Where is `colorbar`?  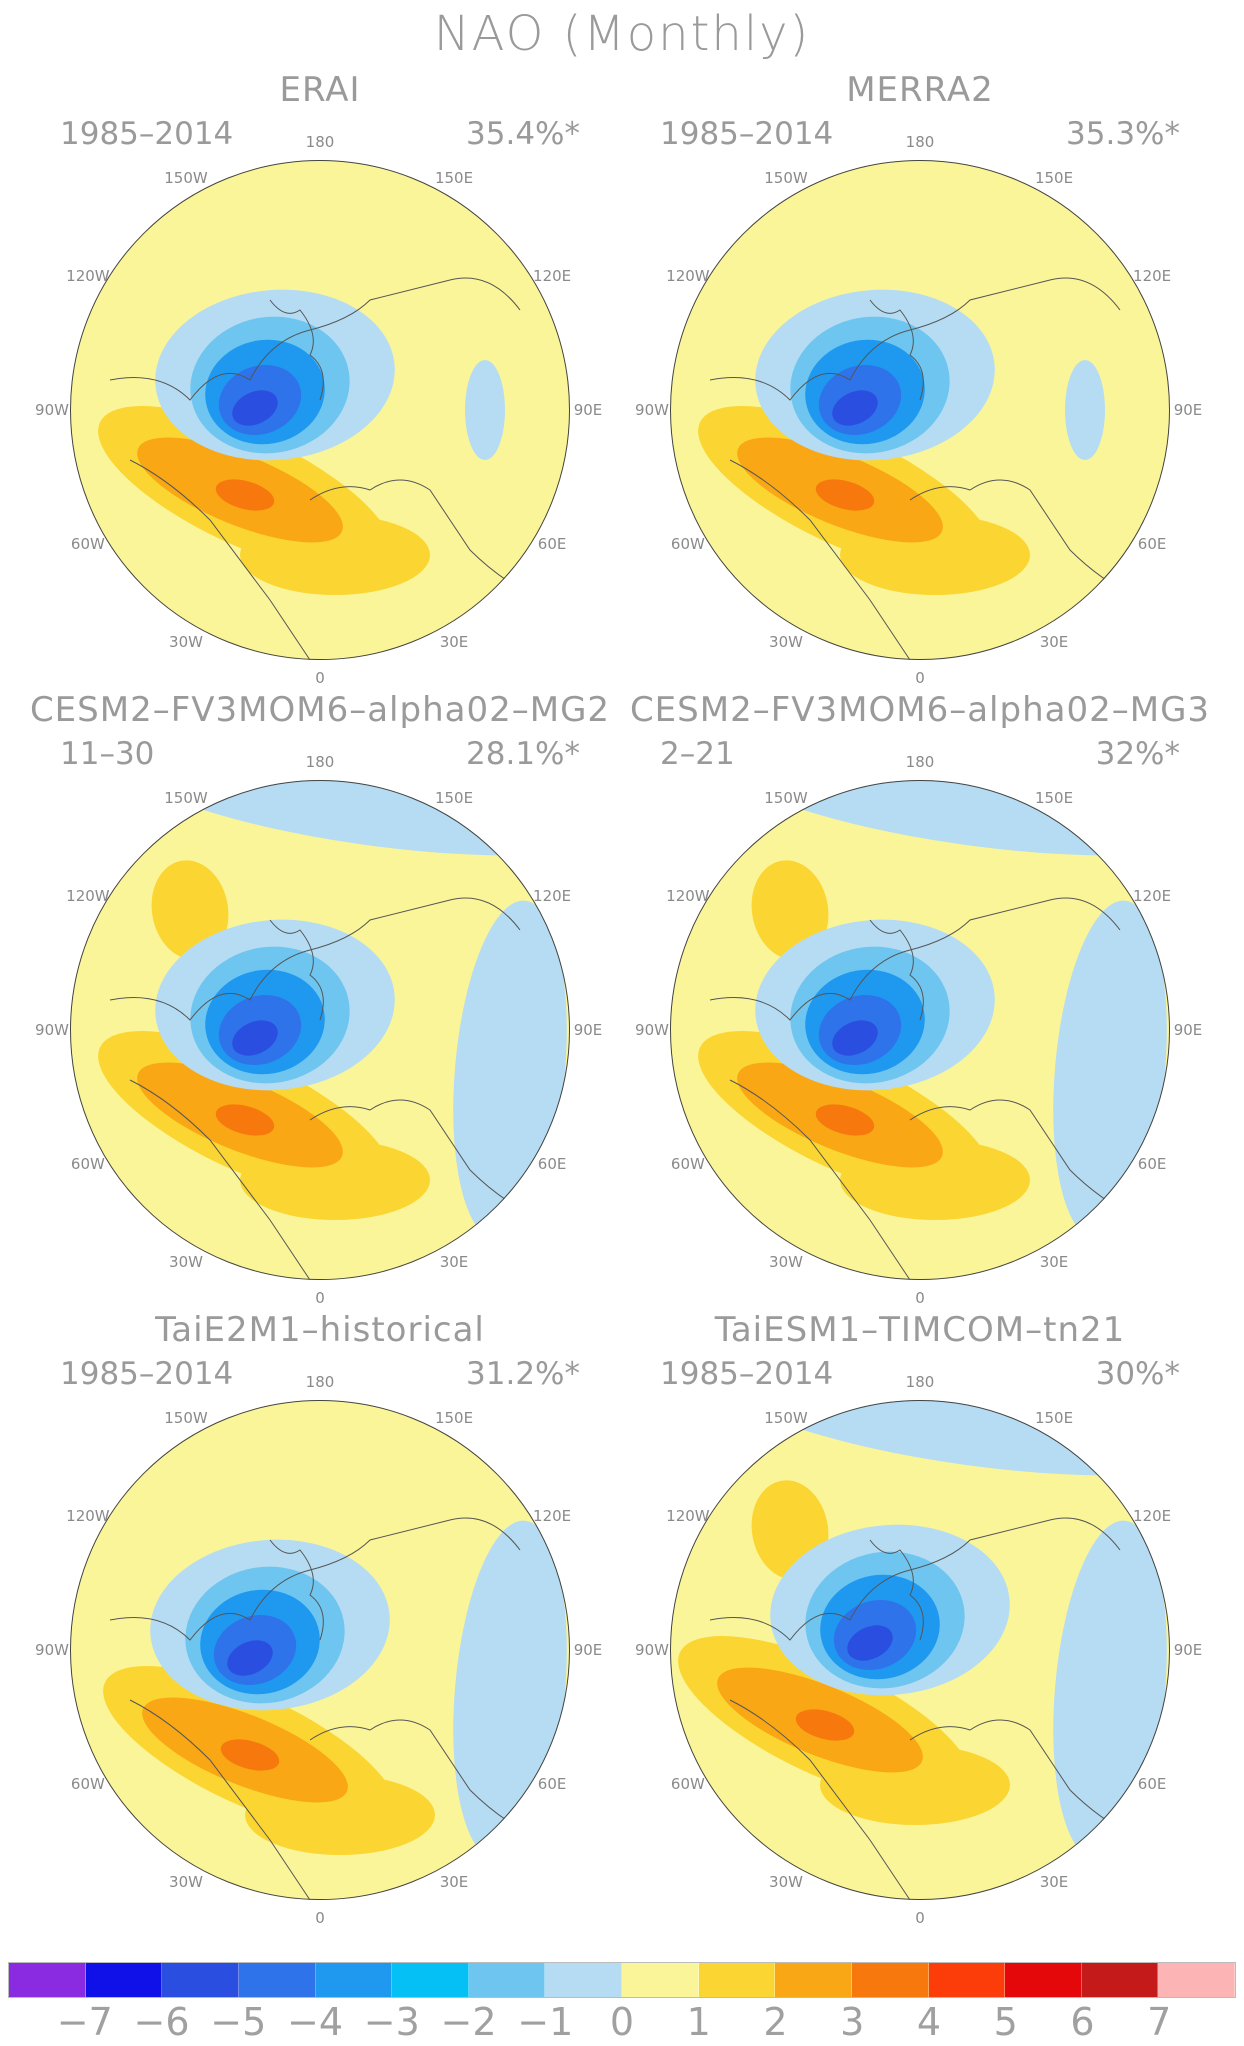 colorbar is located at coordinates (622, 1980).